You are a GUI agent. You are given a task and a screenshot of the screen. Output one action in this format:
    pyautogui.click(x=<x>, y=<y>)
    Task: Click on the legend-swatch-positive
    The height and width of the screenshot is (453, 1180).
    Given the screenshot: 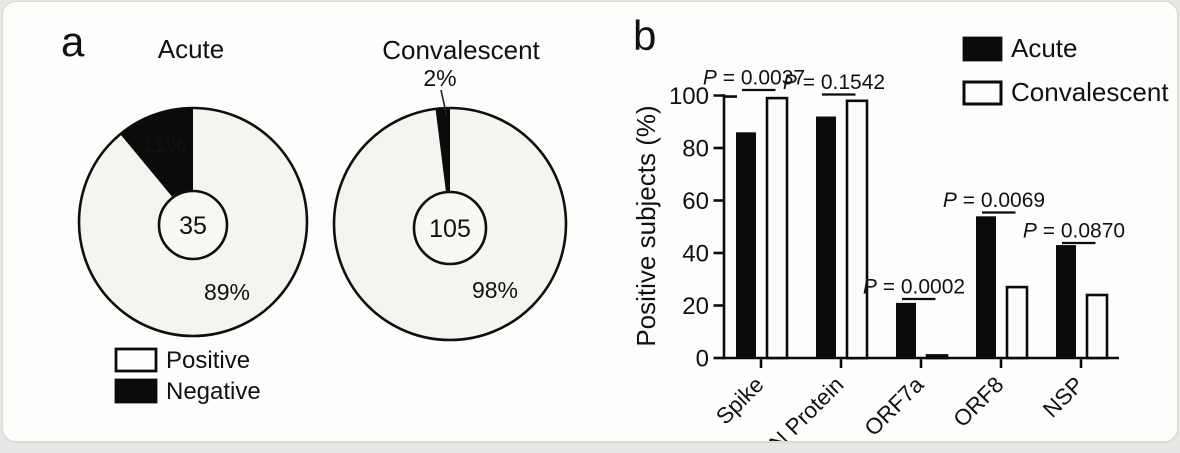 What is the action you would take?
    pyautogui.click(x=136, y=360)
    